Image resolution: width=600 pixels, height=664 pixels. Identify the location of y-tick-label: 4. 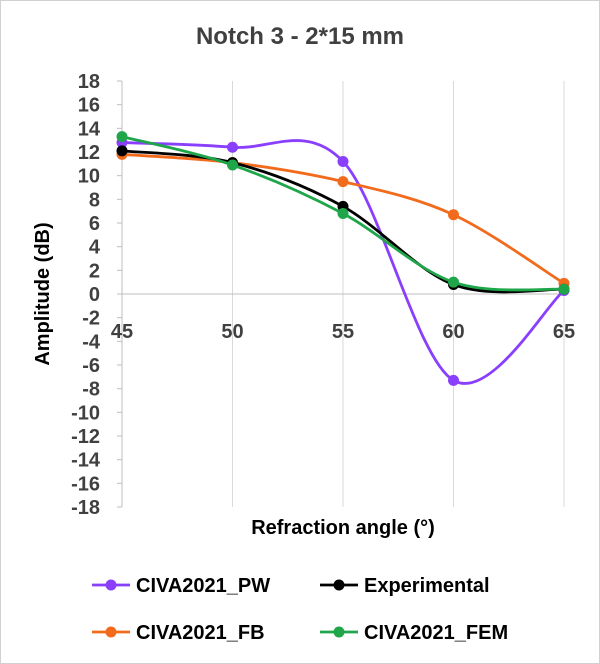
(95, 248).